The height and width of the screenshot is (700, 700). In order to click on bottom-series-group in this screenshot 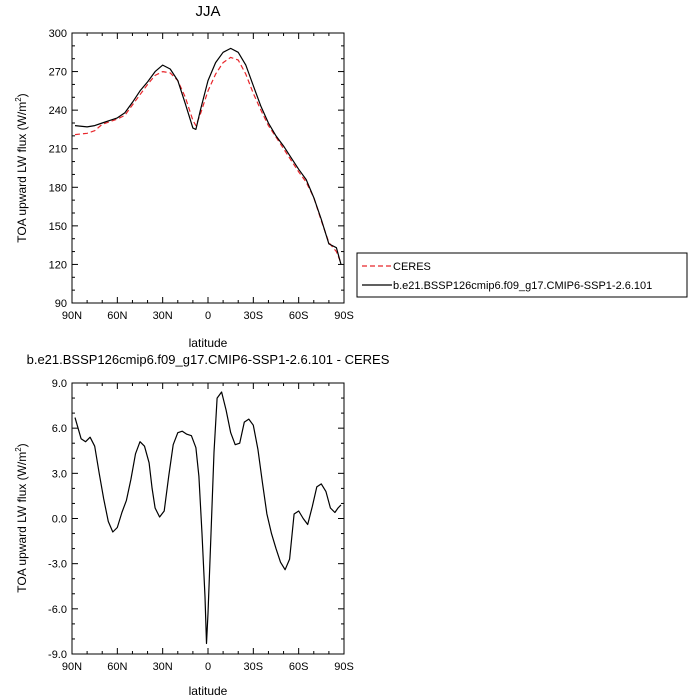, I will do `click(208, 518)`.